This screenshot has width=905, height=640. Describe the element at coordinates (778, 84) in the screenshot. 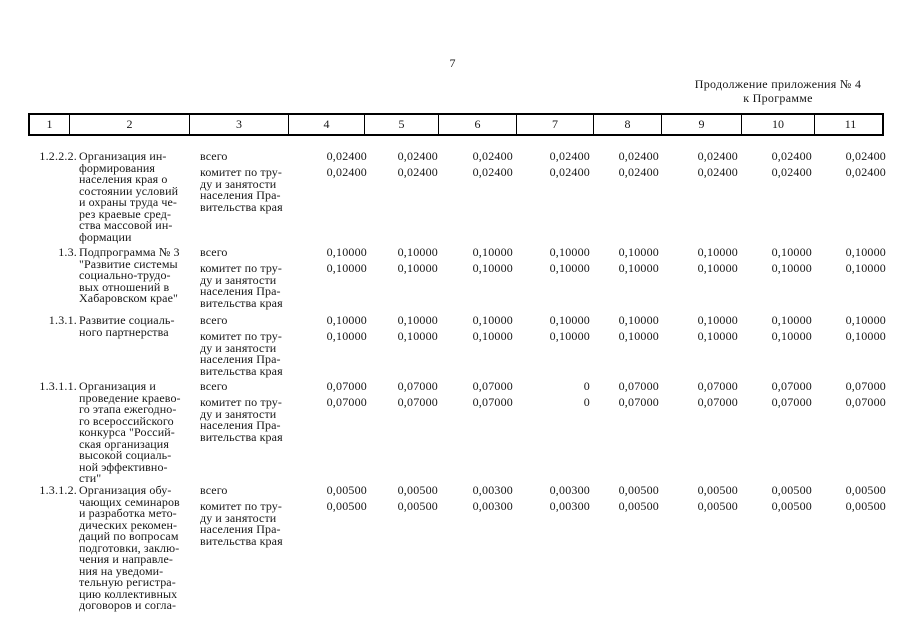

I see `appendix-note-line1: Продолжение приложения № 4` at that location.